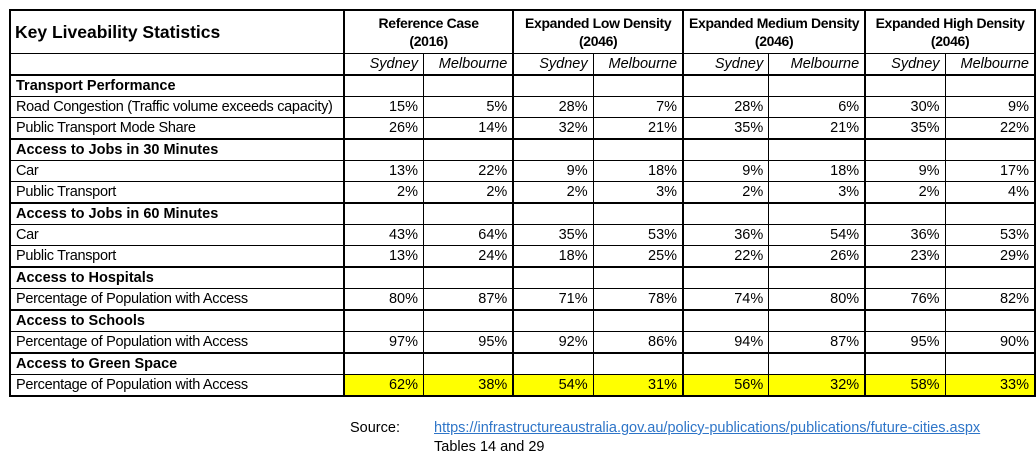 The width and height of the screenshot is (1036, 455). What do you see at coordinates (177, 342) in the screenshot?
I see `row-label: Percentage of Population with Access` at bounding box center [177, 342].